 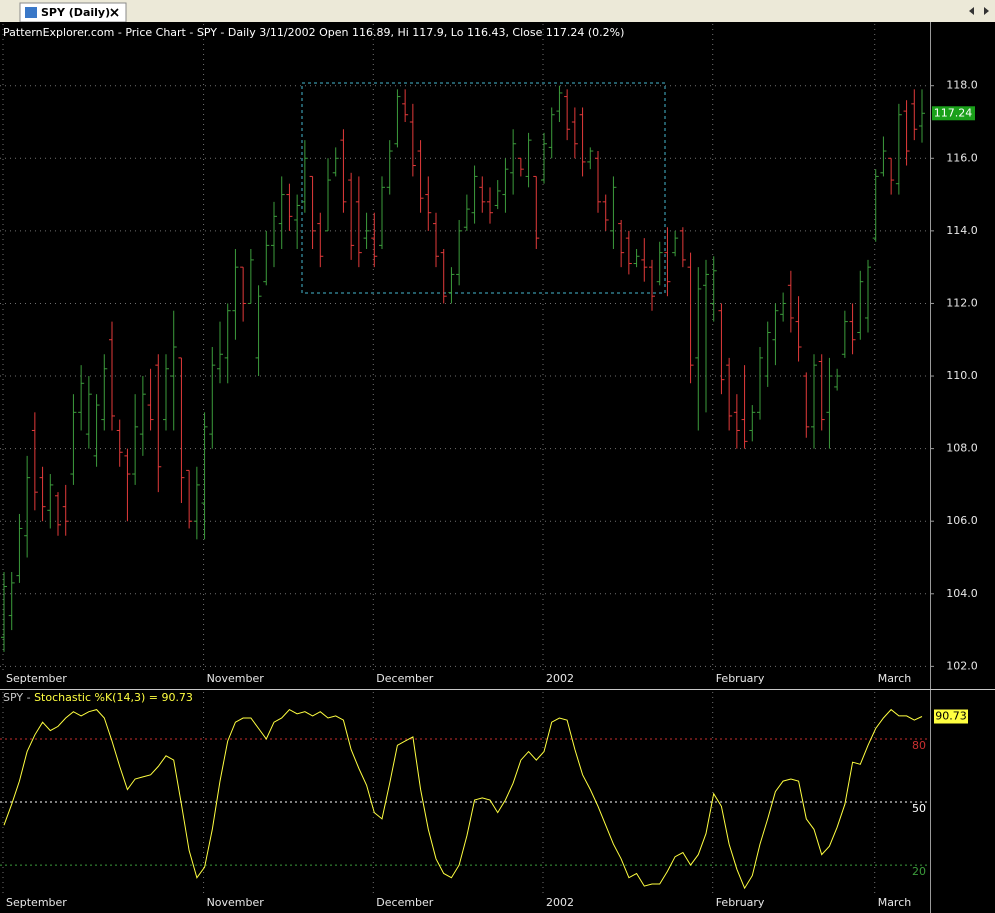 What do you see at coordinates (962, 593) in the screenshot?
I see `y-tick-label: 104.0` at bounding box center [962, 593].